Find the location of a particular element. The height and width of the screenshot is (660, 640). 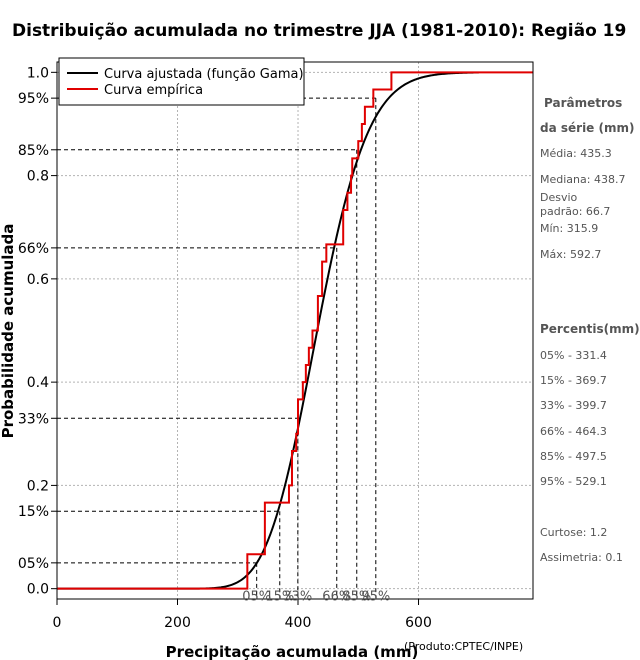

percentile-x-label: 33% is located at coordinates (297, 597).